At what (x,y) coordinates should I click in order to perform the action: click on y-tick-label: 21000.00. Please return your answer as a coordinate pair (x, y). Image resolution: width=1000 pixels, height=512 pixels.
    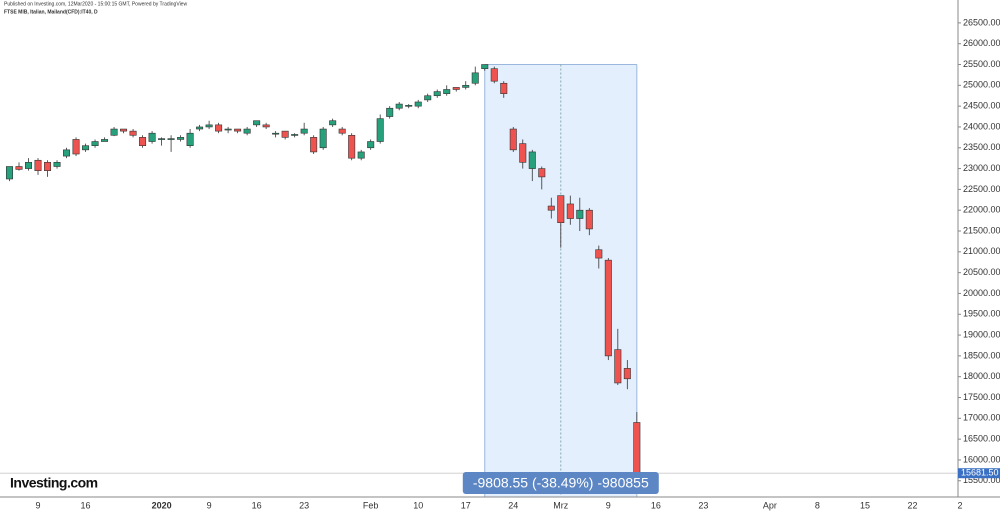
    Looking at the image, I should click on (981, 251).